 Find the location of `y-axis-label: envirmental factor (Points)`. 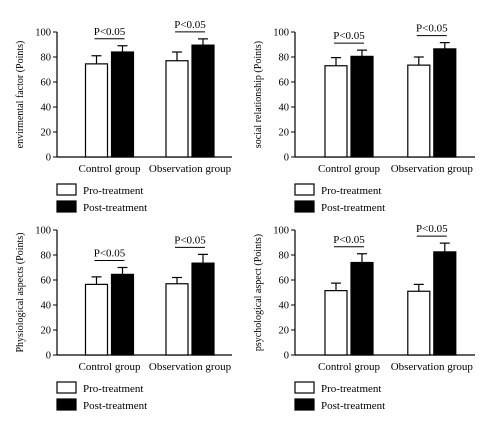

y-axis-label: envirmental factor (Points) is located at coordinates (20, 95).